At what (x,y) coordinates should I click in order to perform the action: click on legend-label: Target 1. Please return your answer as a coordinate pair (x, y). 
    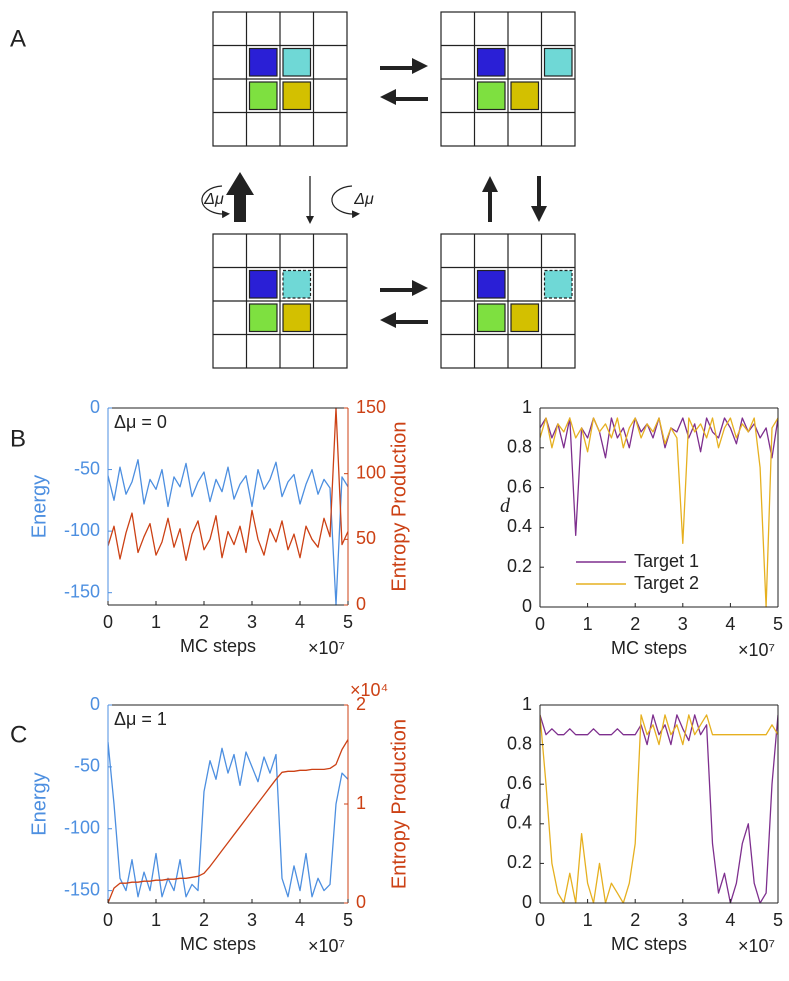
    Looking at the image, I should click on (666, 561).